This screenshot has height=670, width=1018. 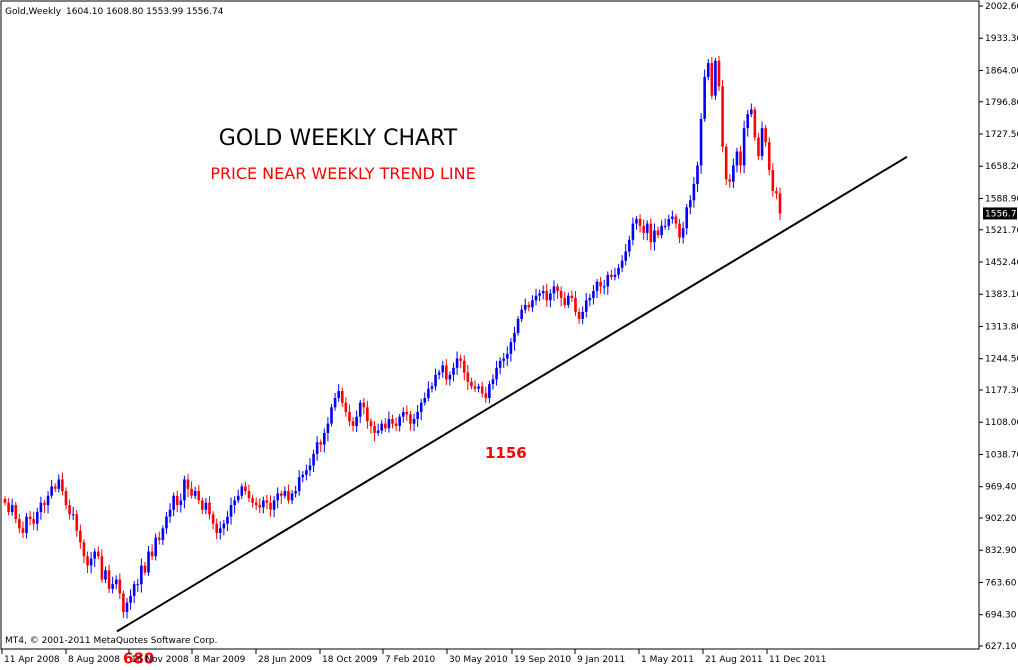 I want to click on x-tick-label: 30 May 2010, so click(x=478, y=660).